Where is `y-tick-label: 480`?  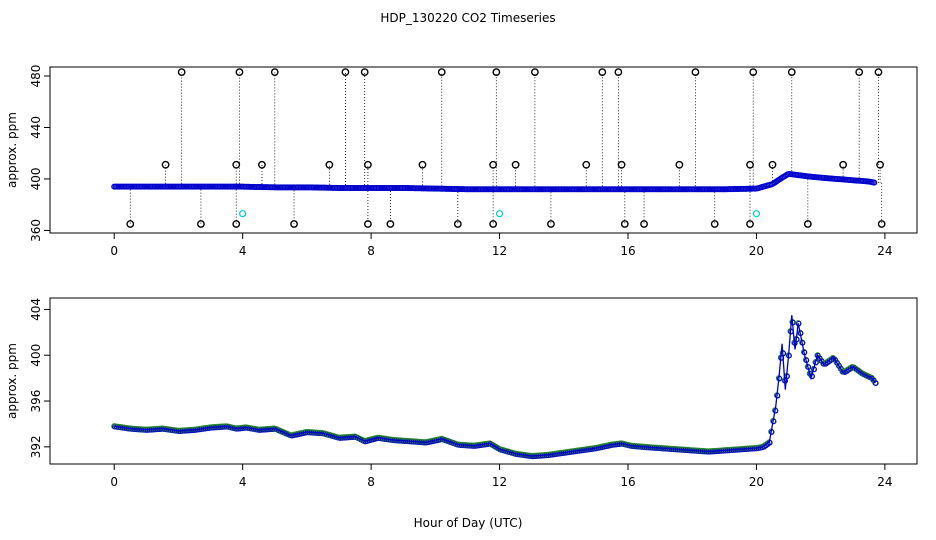
y-tick-label: 480 is located at coordinates (36, 76).